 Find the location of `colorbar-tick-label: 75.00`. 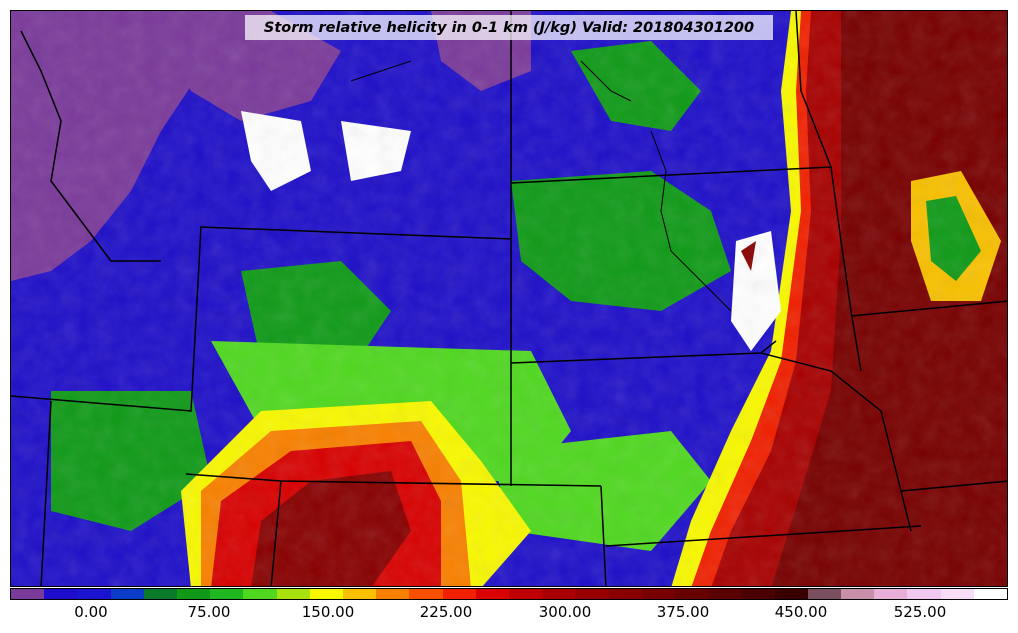

colorbar-tick-label: 75.00 is located at coordinates (209, 612).